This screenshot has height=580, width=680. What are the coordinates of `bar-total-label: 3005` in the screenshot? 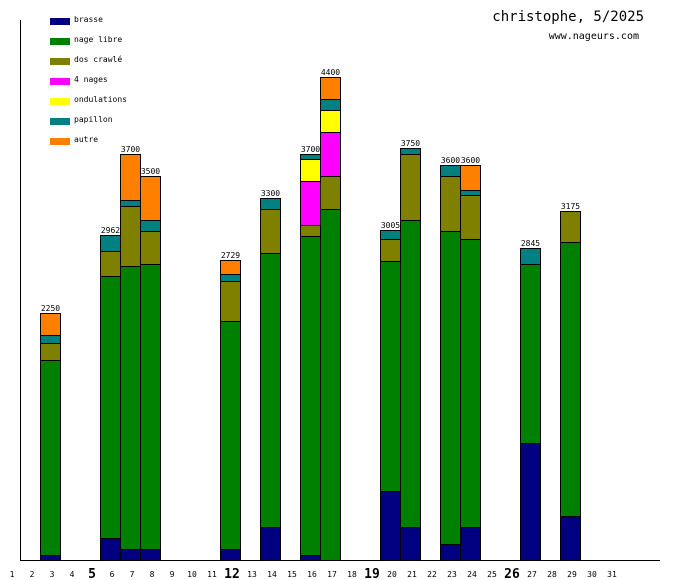 It's located at (390, 225).